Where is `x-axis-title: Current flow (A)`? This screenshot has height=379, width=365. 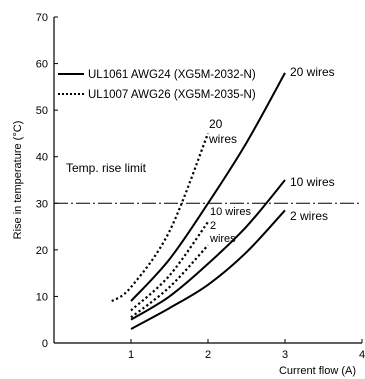
x-axis-title: Current flow (A) is located at coordinates (317, 371).